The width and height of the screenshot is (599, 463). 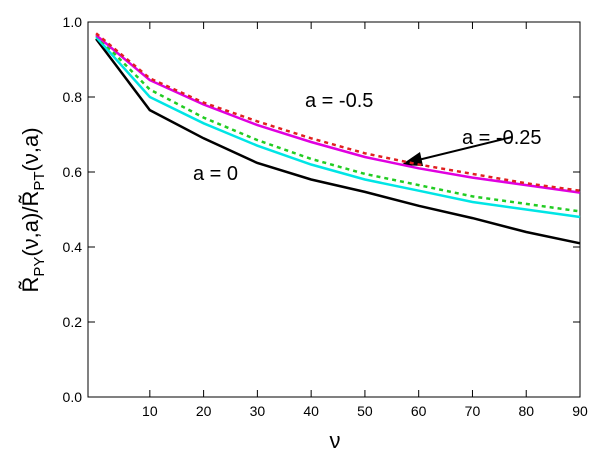 What do you see at coordinates (365, 411) in the screenshot?
I see `x-tick-label: 50` at bounding box center [365, 411].